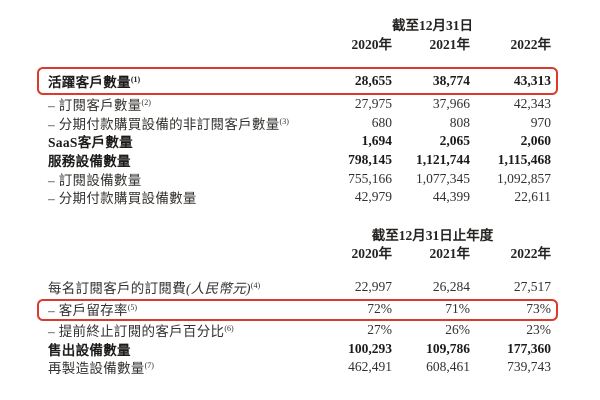 This screenshot has width=600, height=400. What do you see at coordinates (532, 197) in the screenshot?
I see `metric-value: 22,611` at bounding box center [532, 197].